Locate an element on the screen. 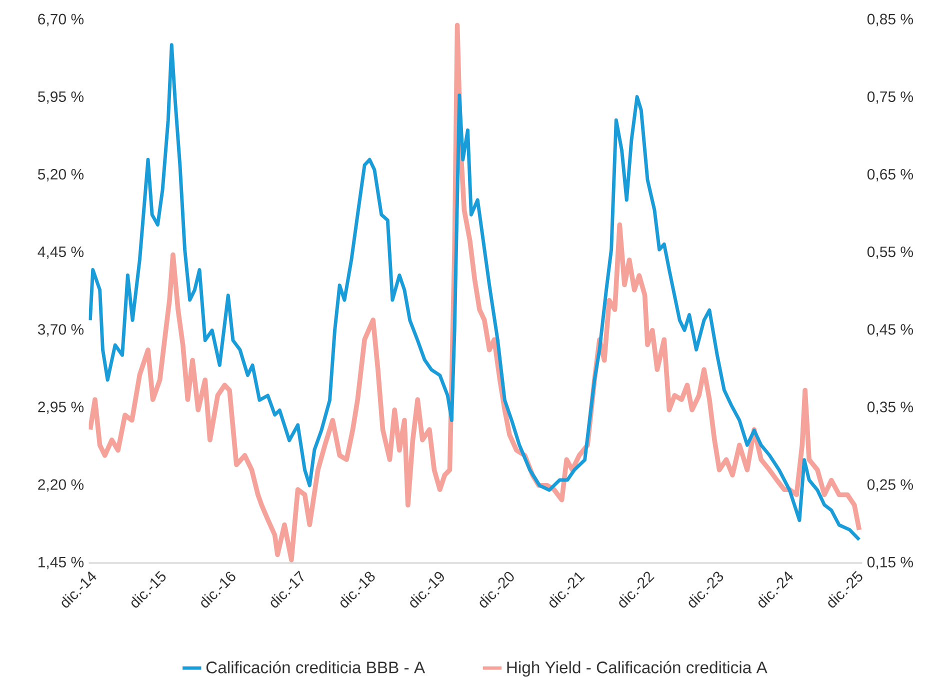  y-tick-label: 5,20 % is located at coordinates (61, 175).